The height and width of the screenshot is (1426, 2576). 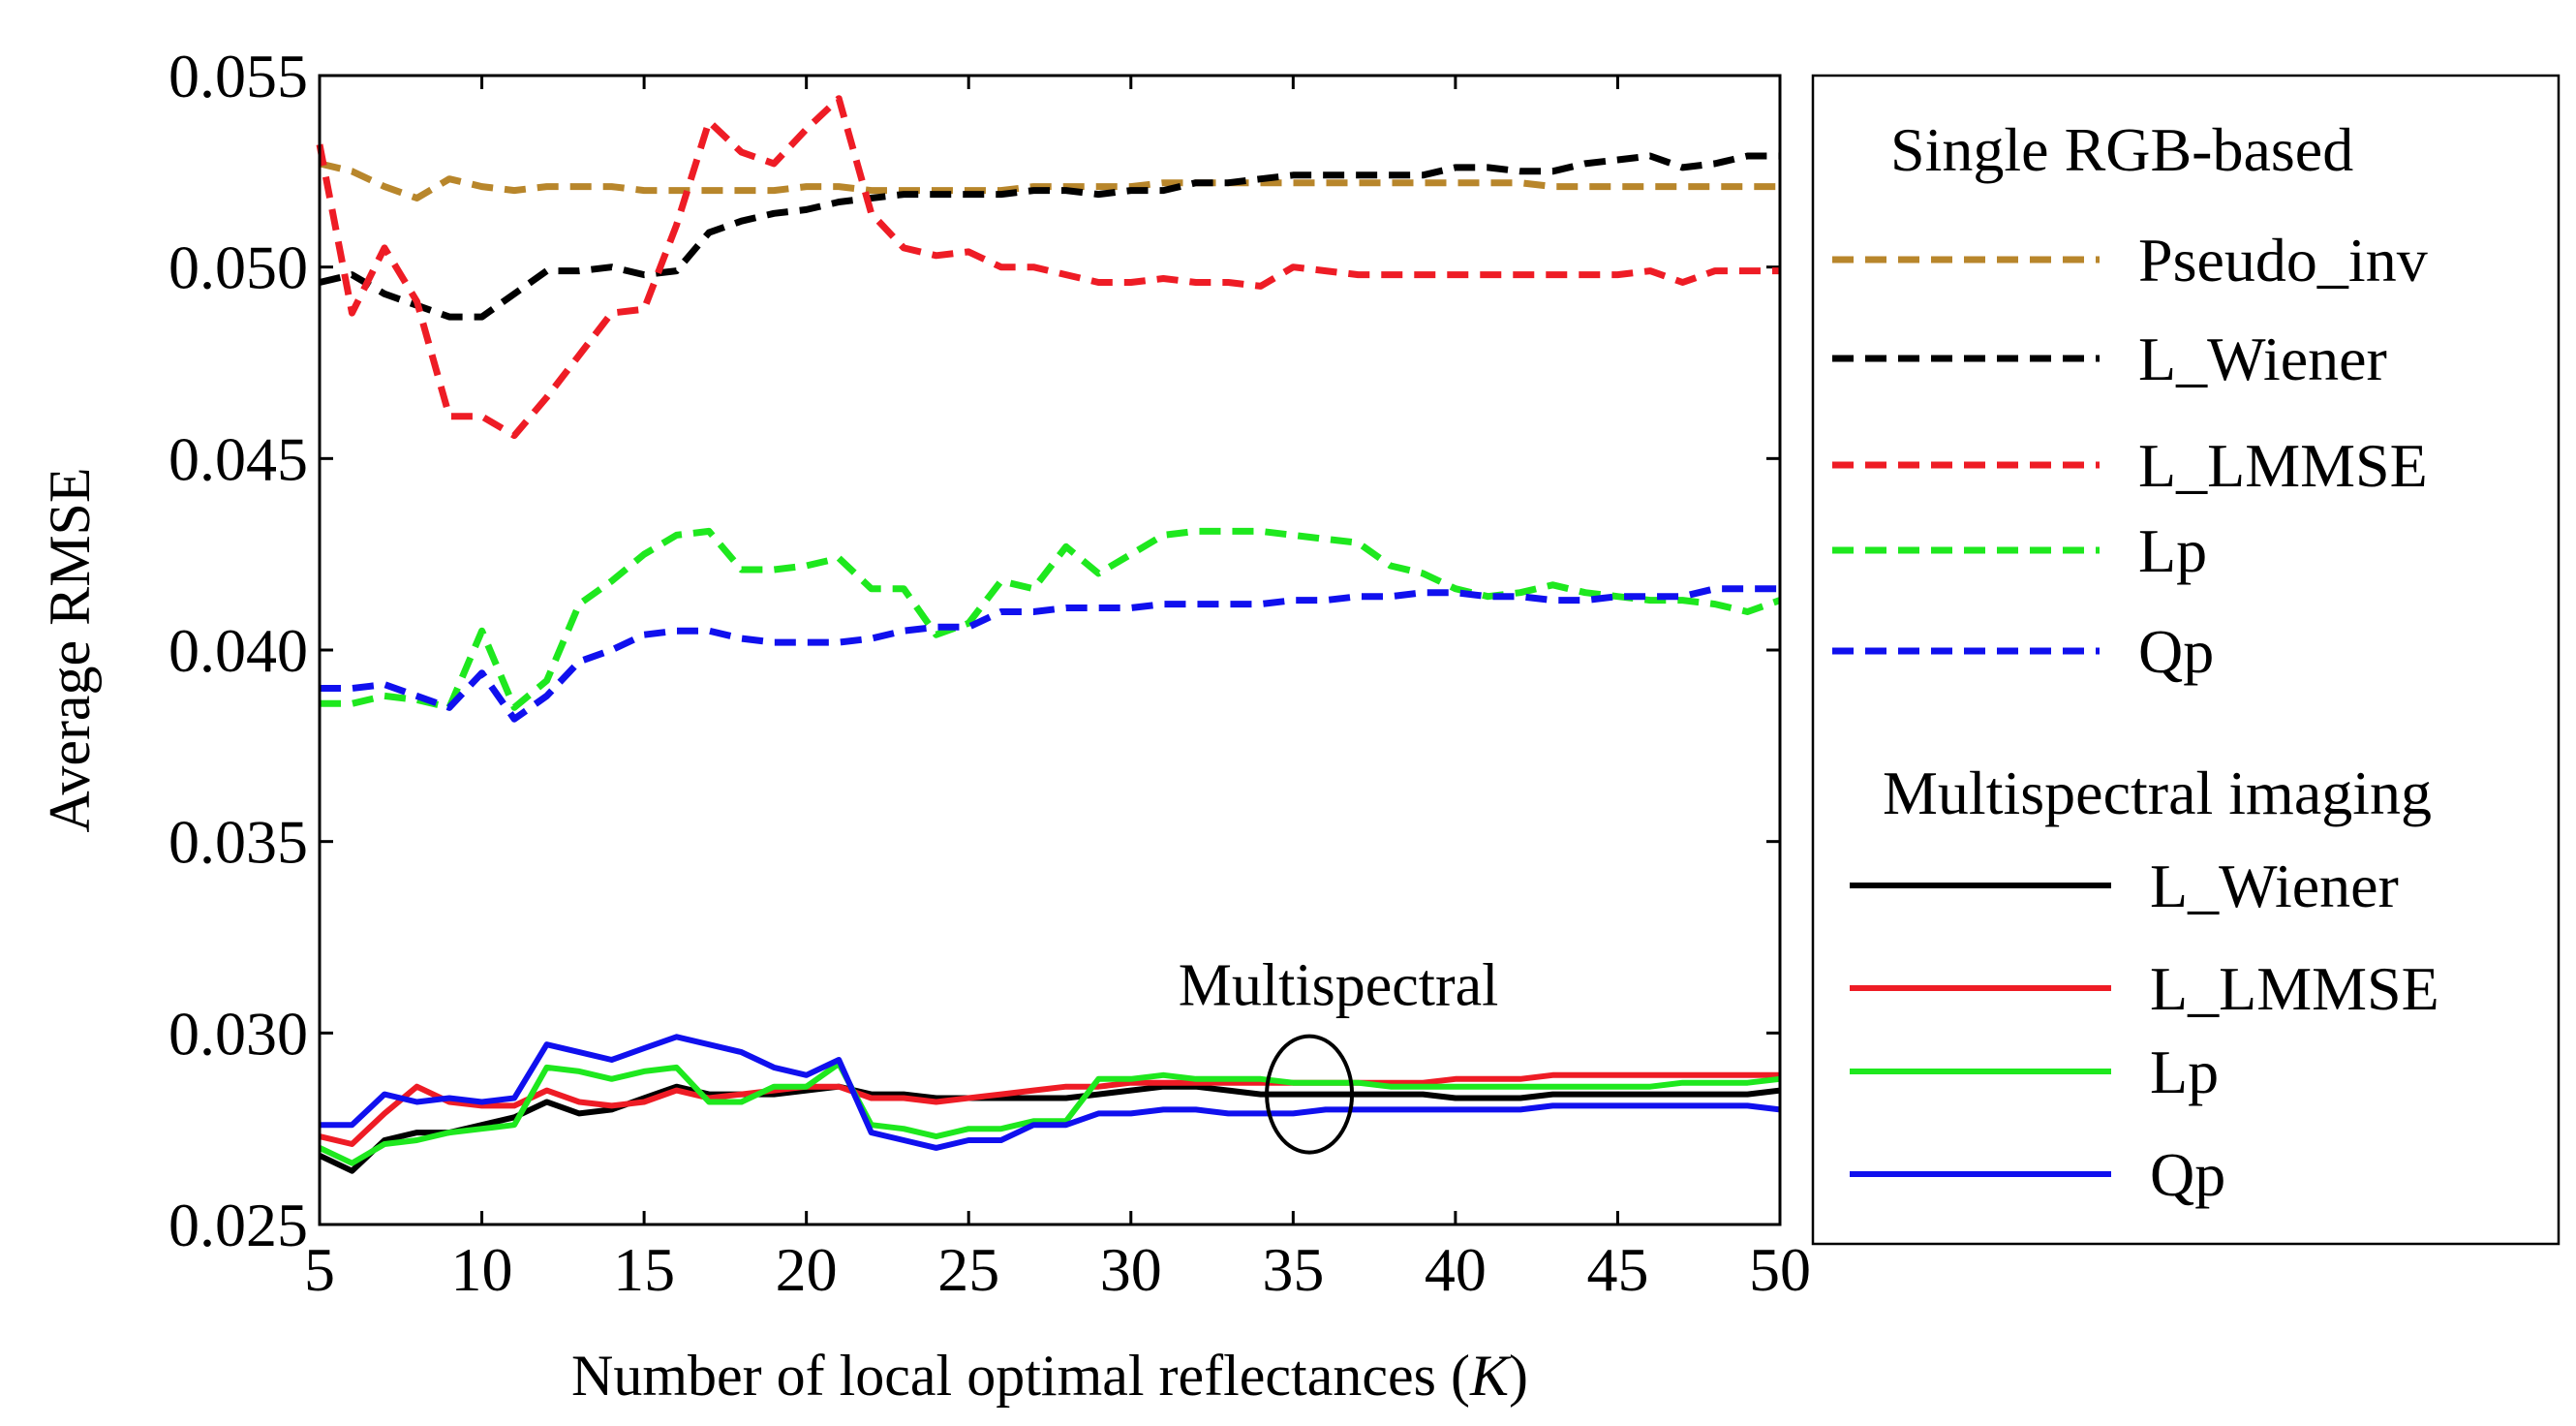 I want to click on series-line-multispectral-imaging-l-lmmse, so click(x=1049, y=1109).